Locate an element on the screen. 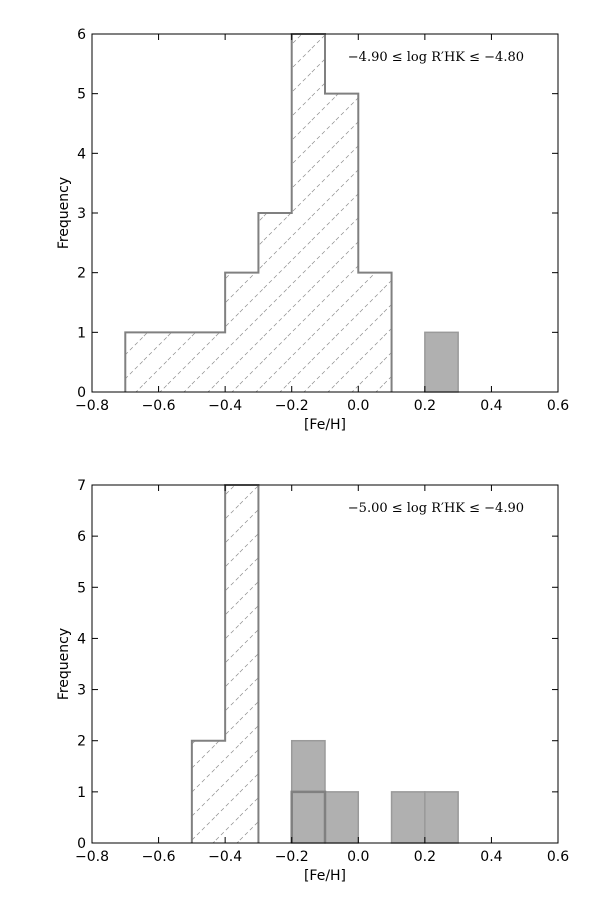 The height and width of the screenshot is (903, 600). histogram-step-outline is located at coordinates (225, 663).